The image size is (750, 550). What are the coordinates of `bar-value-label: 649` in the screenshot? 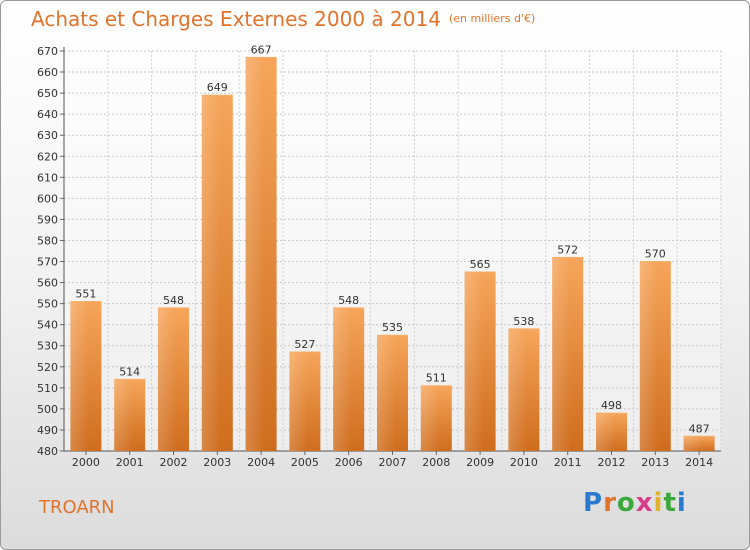 It's located at (217, 87).